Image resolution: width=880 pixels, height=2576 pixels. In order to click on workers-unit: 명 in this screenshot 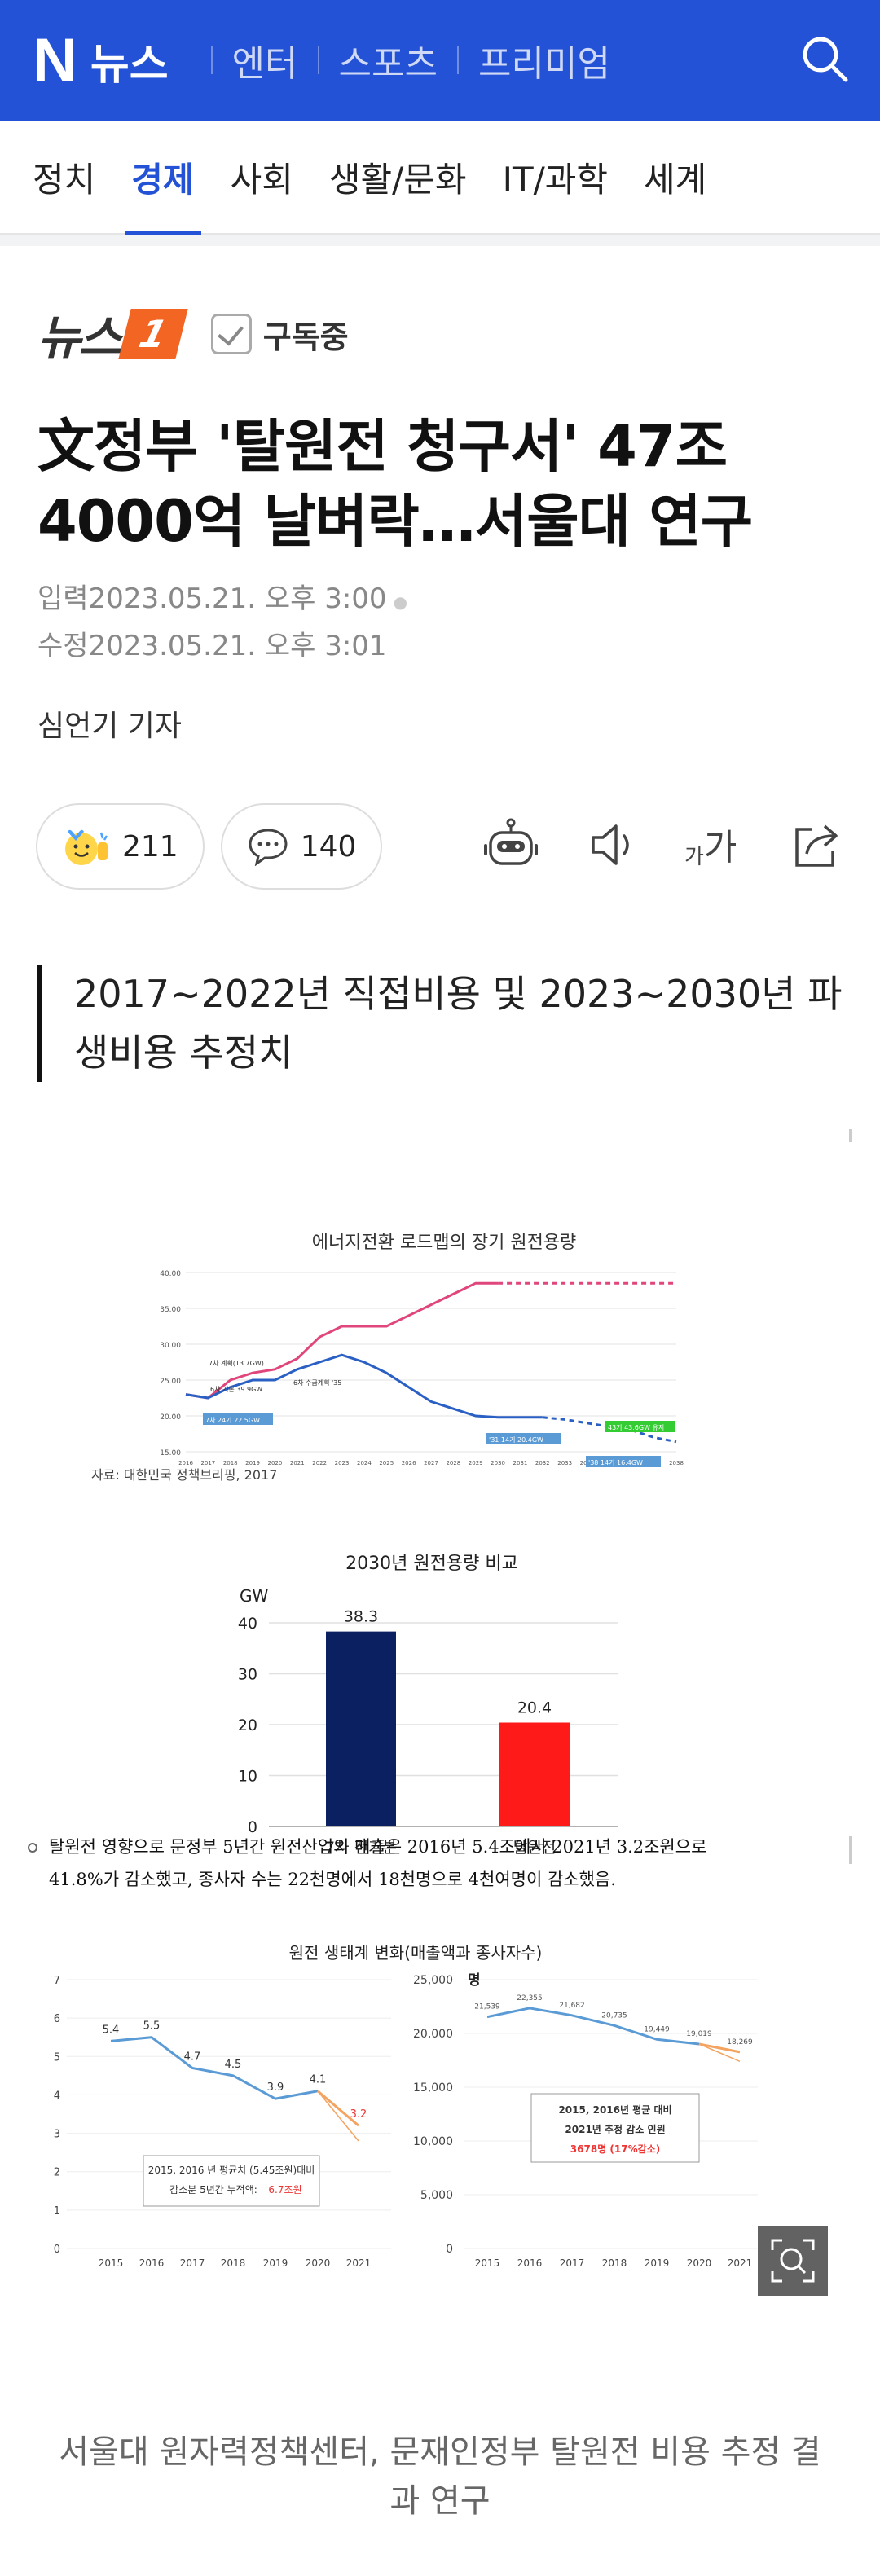, I will do `click(474, 1980)`.